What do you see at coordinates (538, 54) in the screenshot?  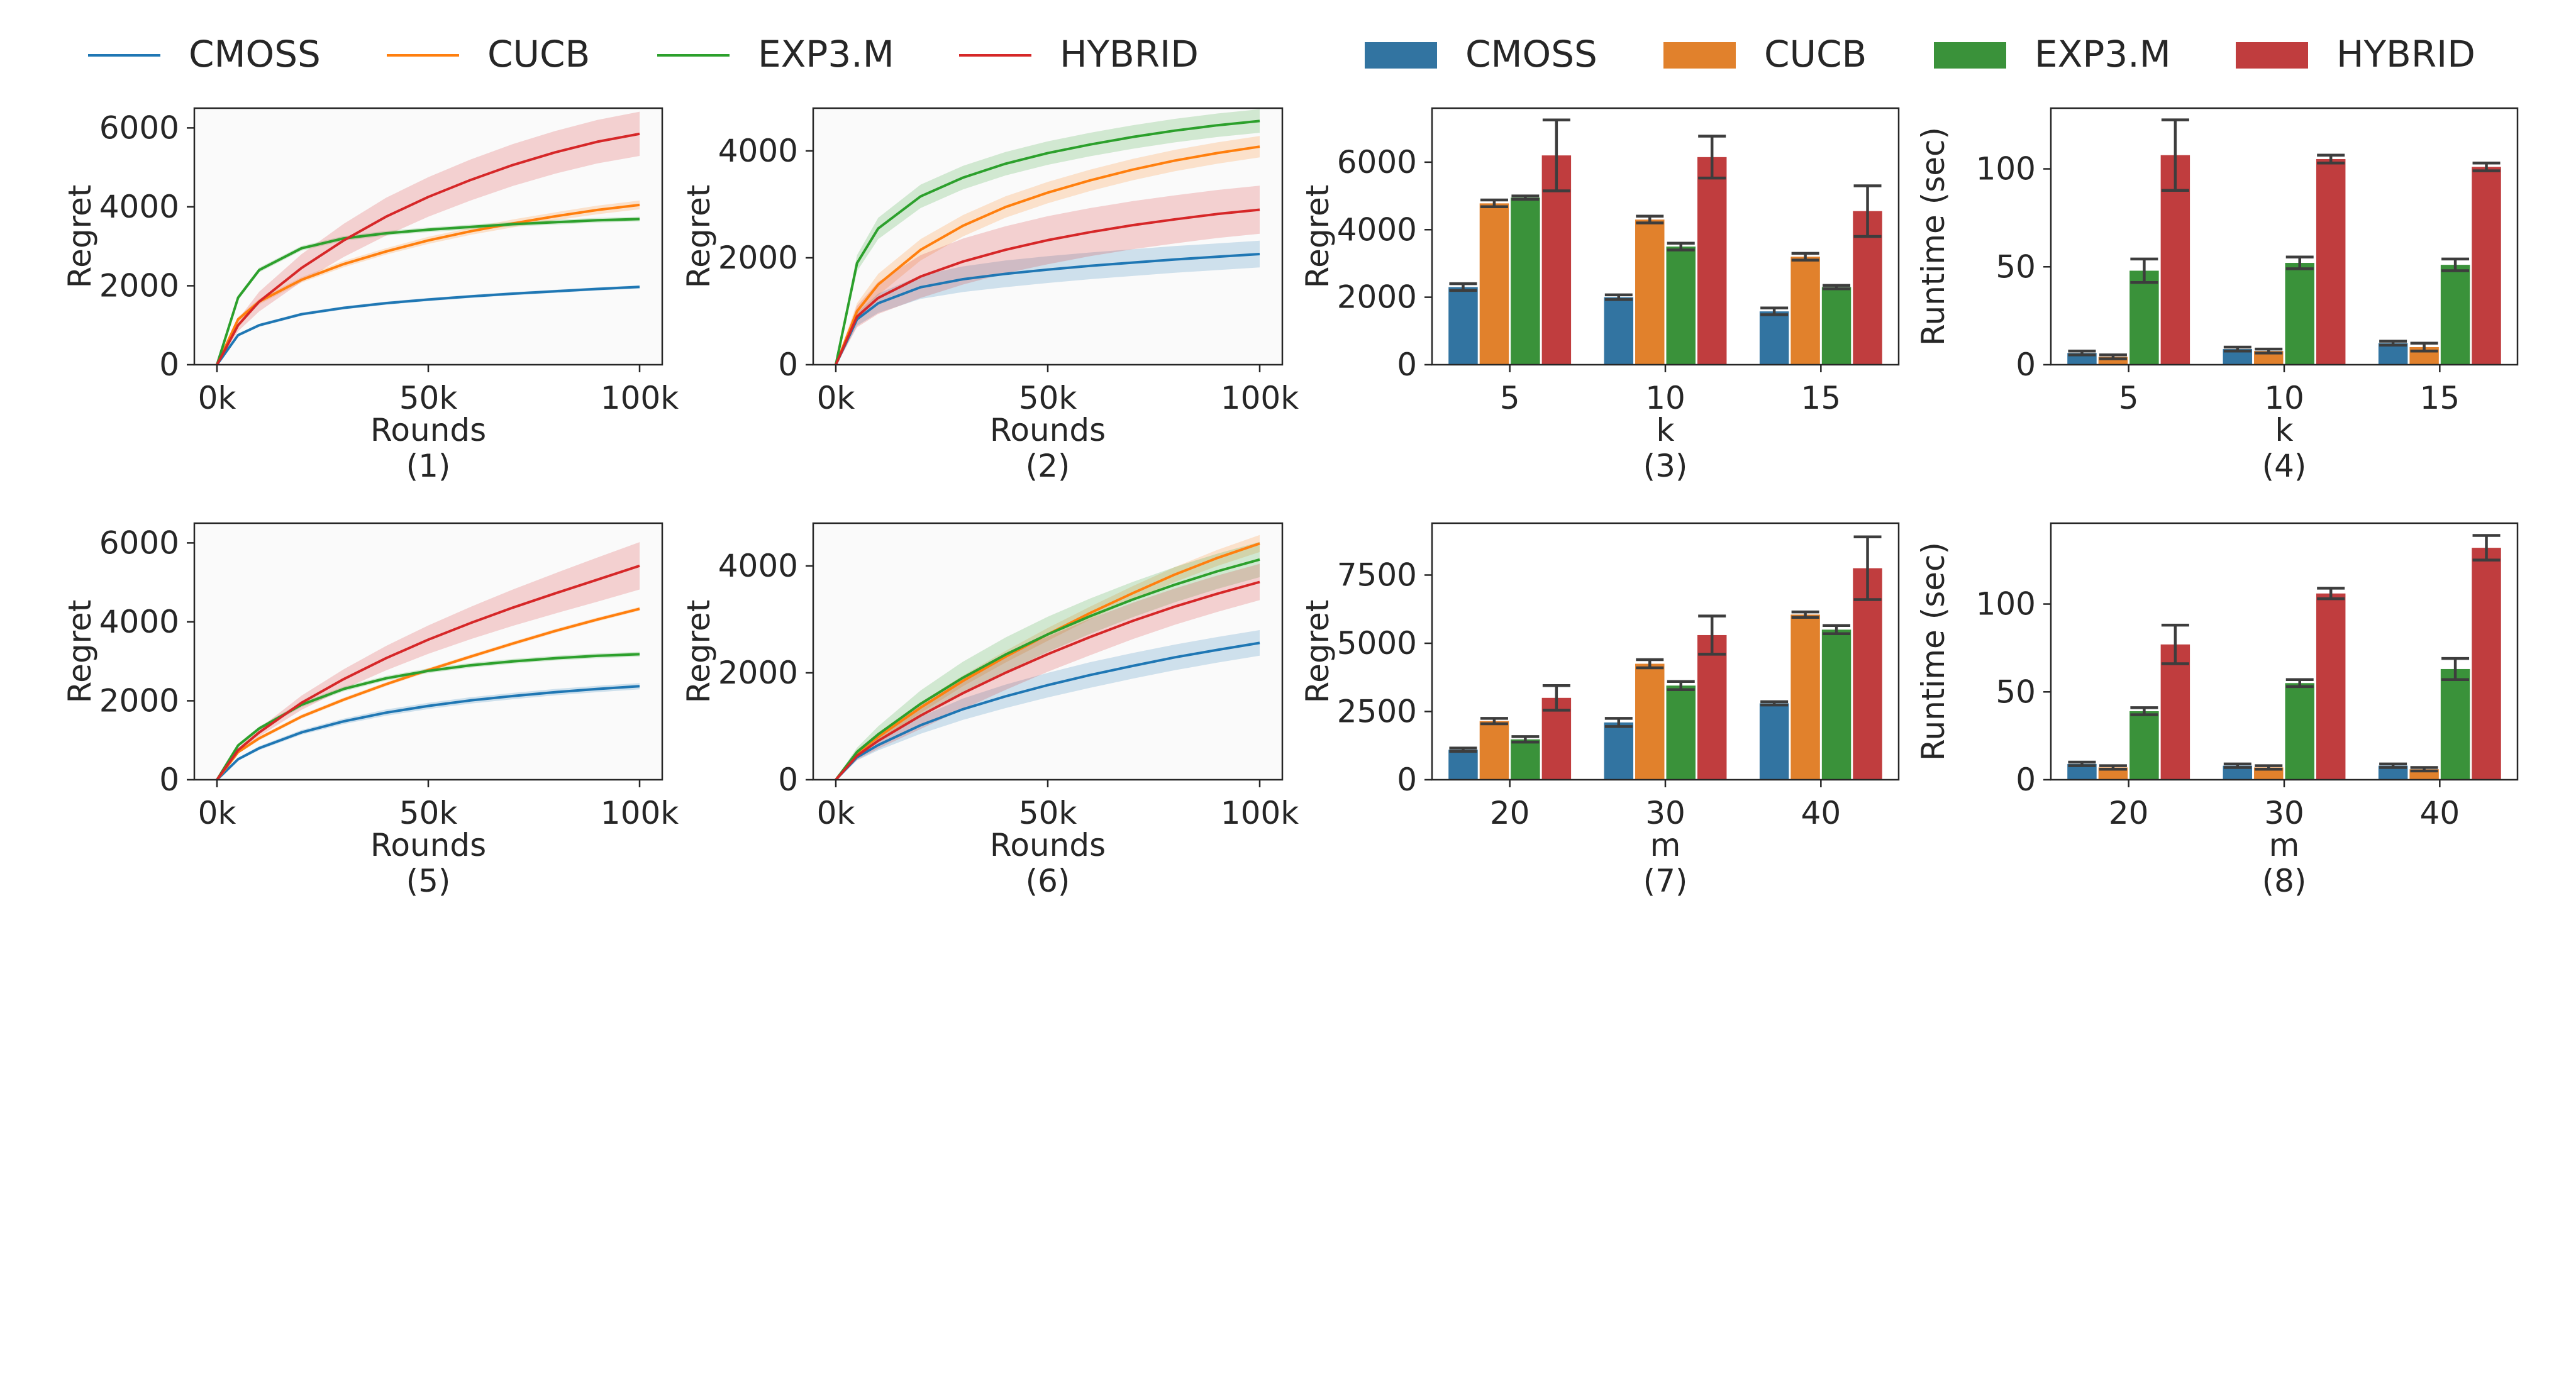 I see `legend-label-1: CUCB` at bounding box center [538, 54].